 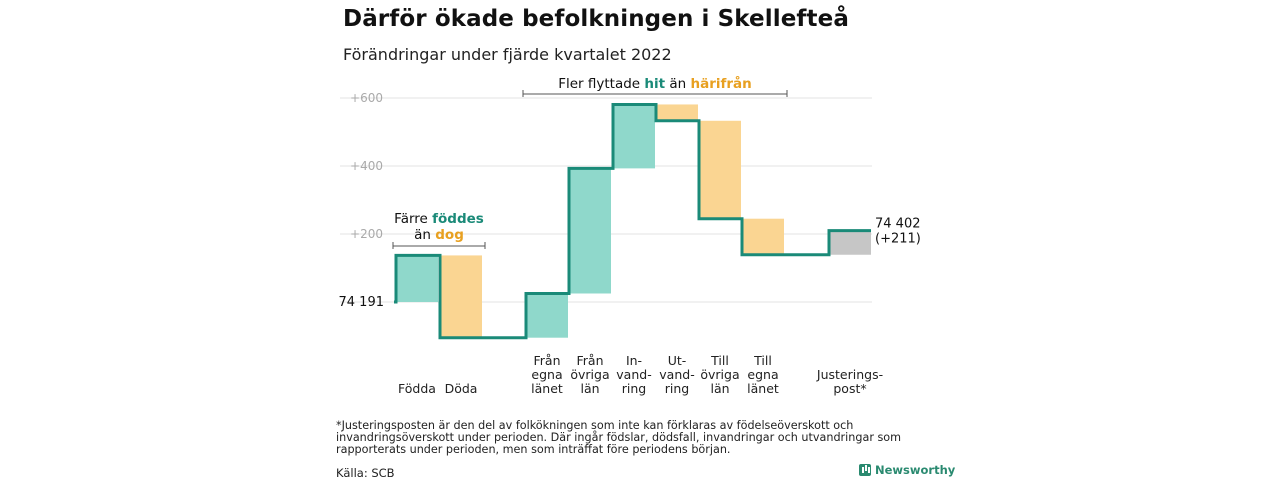 I want to click on chart-title: Därför ökade befolkningen i Skellefteå, so click(x=596, y=19).